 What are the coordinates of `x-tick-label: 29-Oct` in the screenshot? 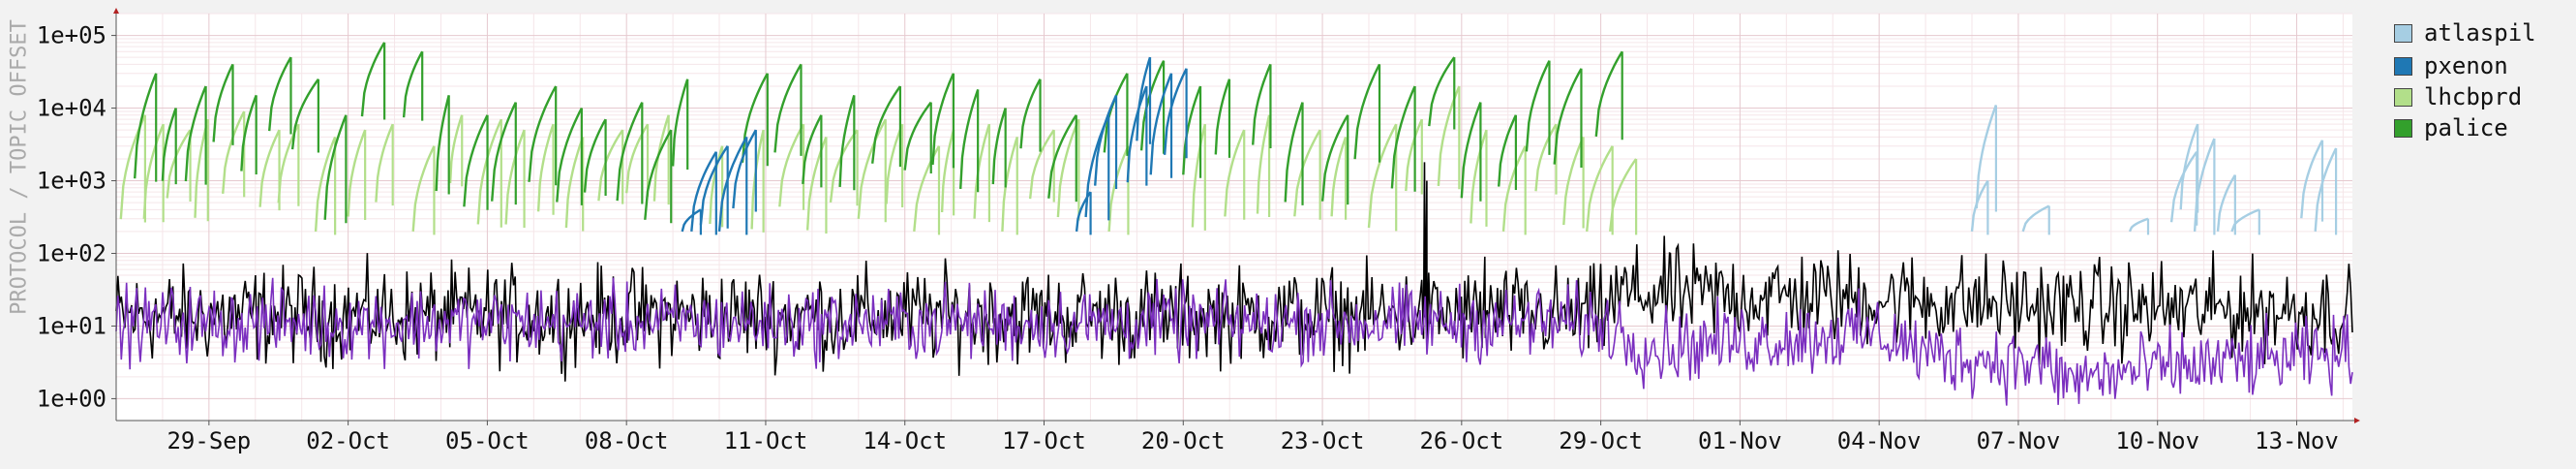 It's located at (1601, 441).